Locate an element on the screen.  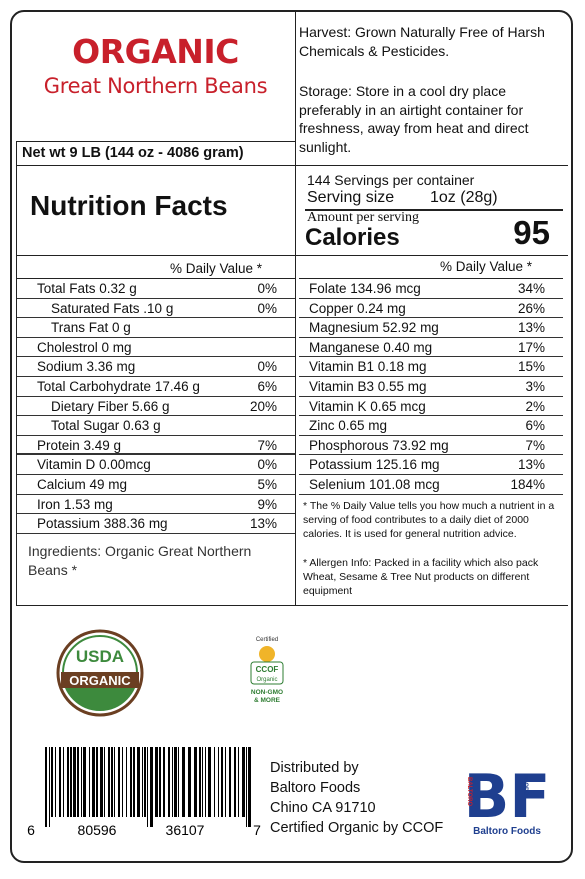
nutrient-name: Manganese 0.40 mg is located at coordinates (371, 347).